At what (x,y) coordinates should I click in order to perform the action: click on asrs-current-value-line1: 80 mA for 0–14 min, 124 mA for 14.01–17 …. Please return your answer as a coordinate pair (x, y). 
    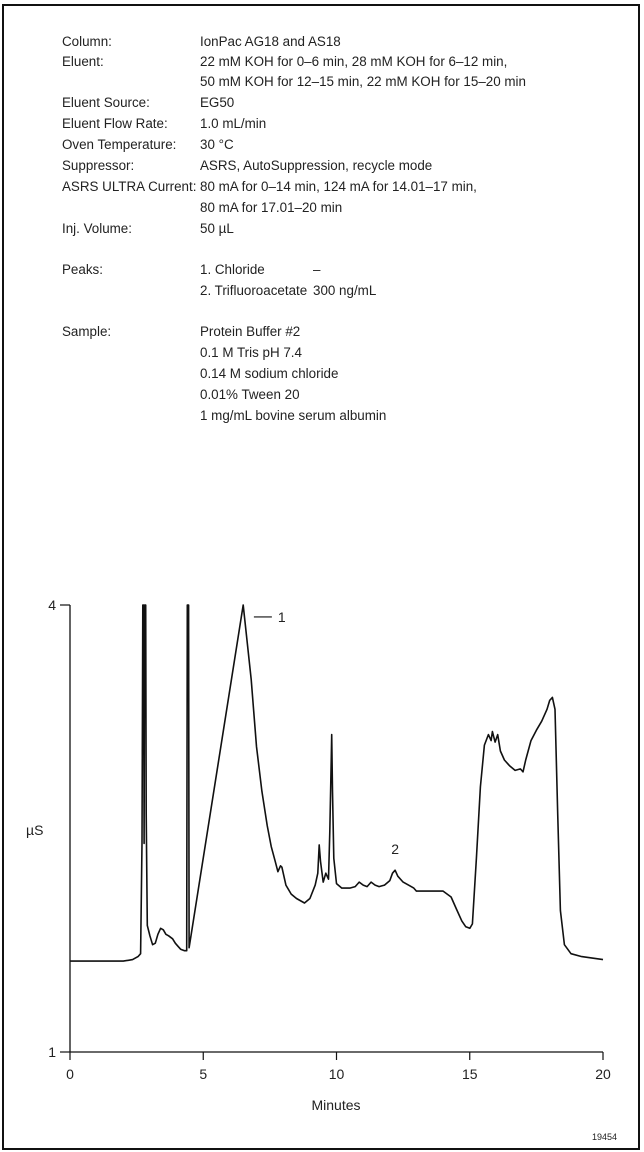
    Looking at the image, I should click on (338, 186).